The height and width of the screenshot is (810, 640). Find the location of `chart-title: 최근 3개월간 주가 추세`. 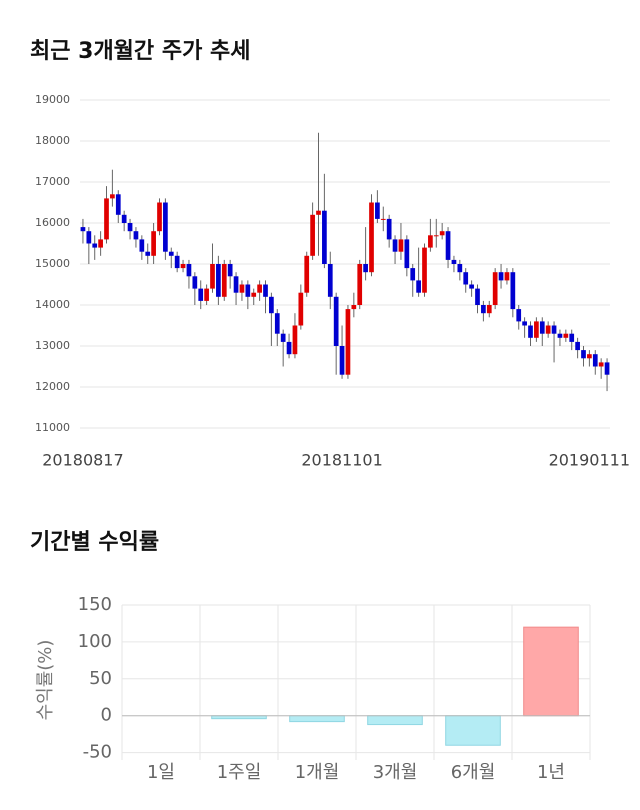

chart-title: 최근 3개월간 주가 추세 is located at coordinates (140, 51).